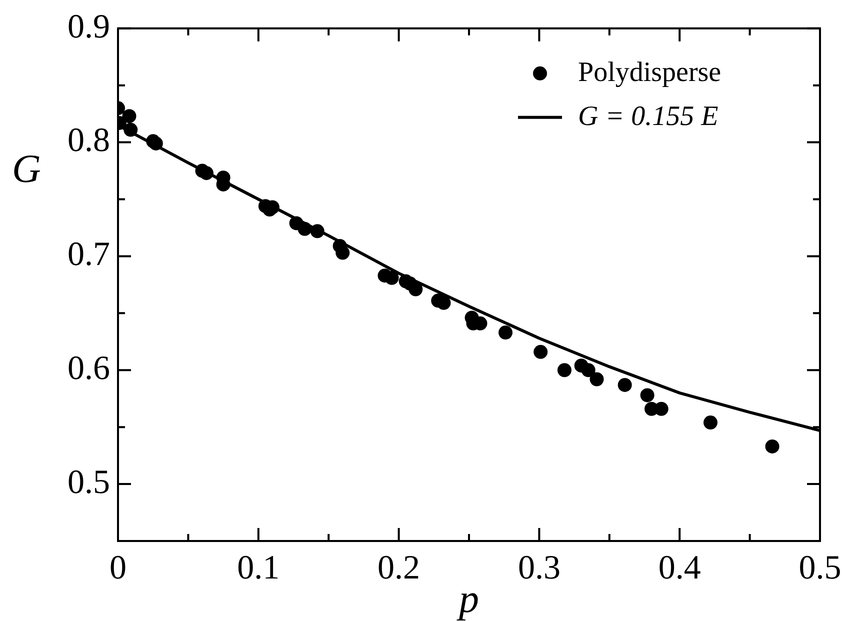 This screenshot has width=850, height=621. Describe the element at coordinates (679, 567) in the screenshot. I see `x-tick-label: 0.4` at that location.